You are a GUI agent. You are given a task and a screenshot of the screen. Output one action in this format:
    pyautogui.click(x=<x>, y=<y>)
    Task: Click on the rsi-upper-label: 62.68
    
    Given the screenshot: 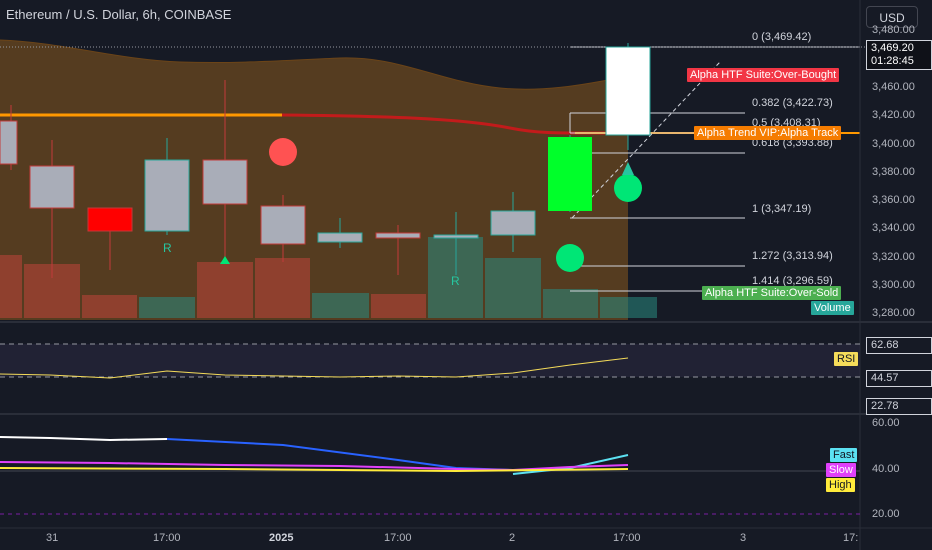 What is the action you would take?
    pyautogui.click(x=899, y=345)
    